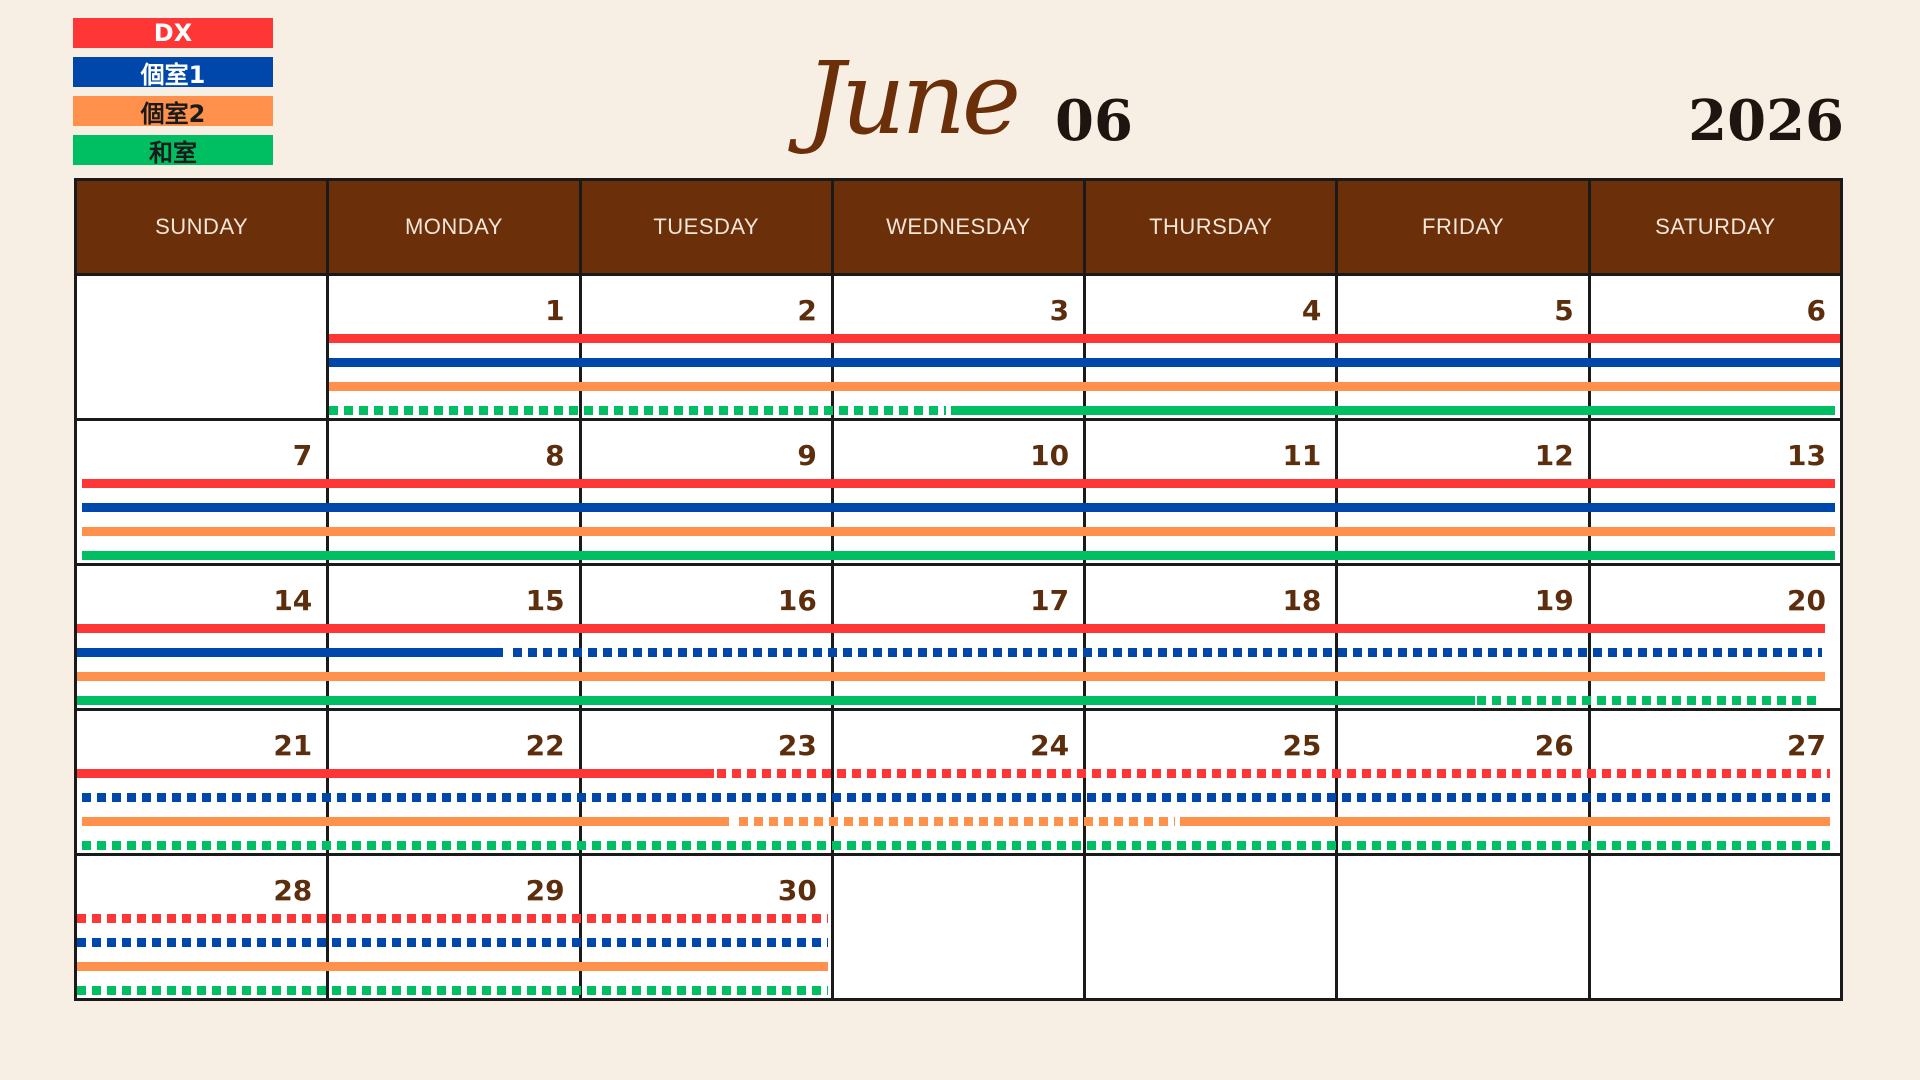 This screenshot has width=1920, height=1080. What do you see at coordinates (293, 600) in the screenshot?
I see `day-number: 14` at bounding box center [293, 600].